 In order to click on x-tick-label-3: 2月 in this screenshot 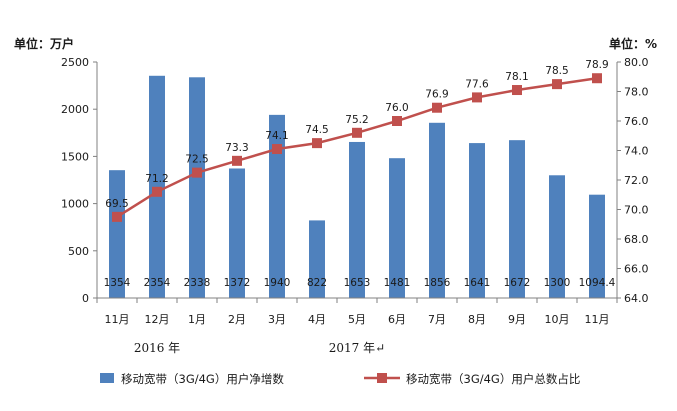, I will do `click(237, 319)`.